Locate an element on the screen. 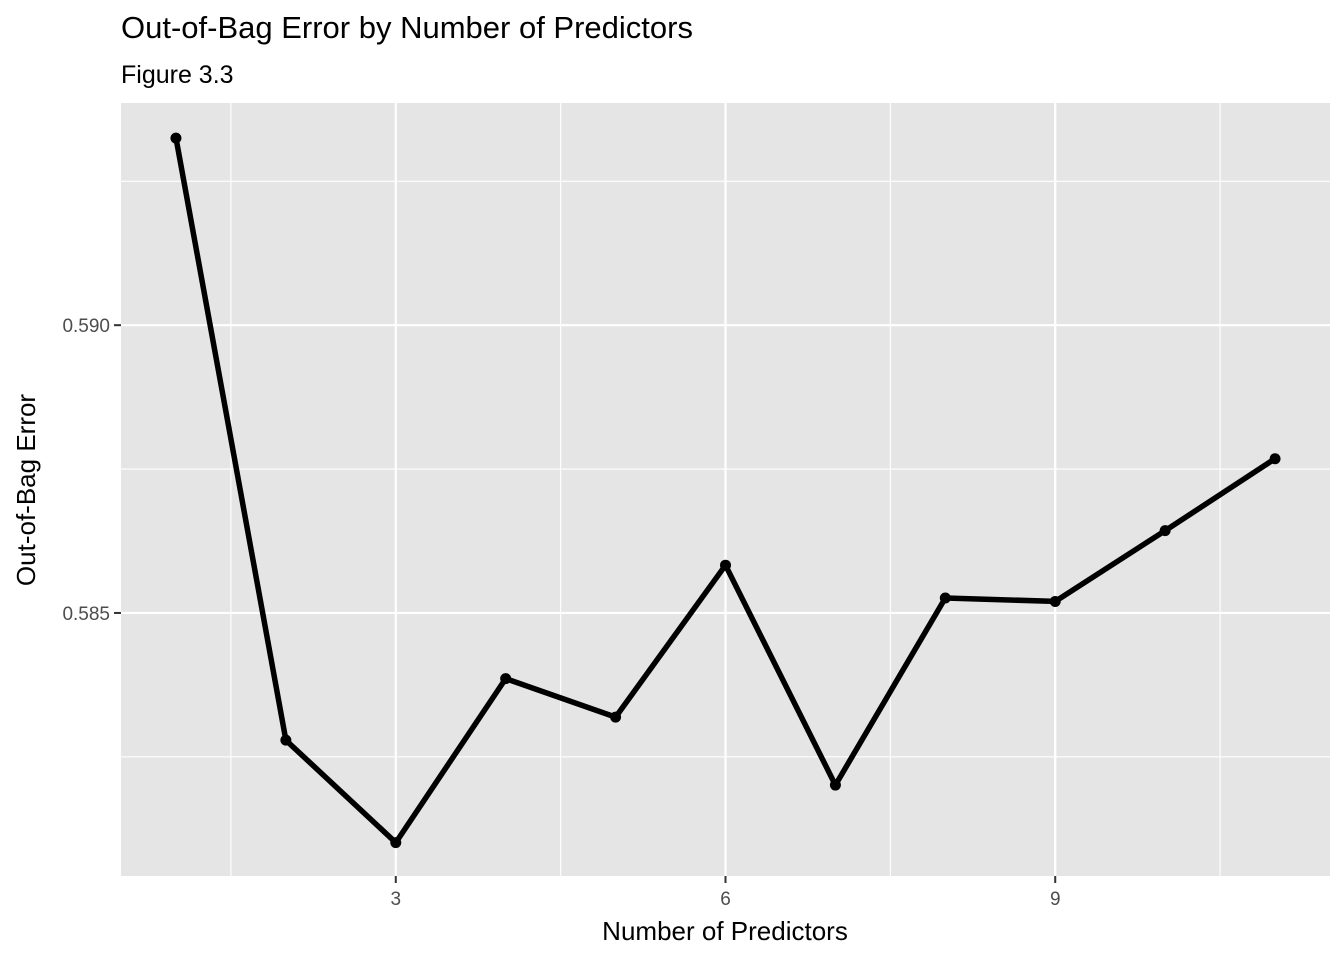 Image resolution: width=1344 pixels, height=960 pixels. y-axis: 0.585 0.590 is located at coordinates (91, 470).